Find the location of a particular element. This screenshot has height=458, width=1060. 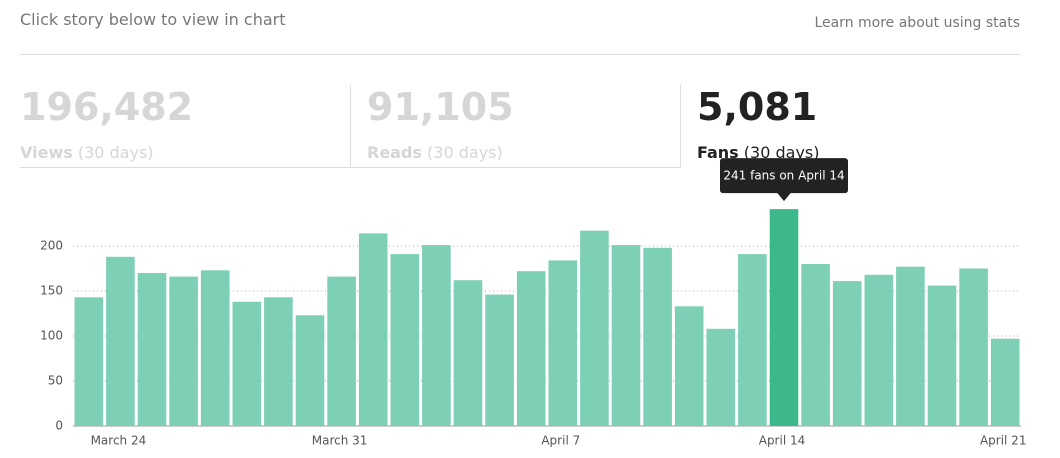

stat-tab: 196,482 Views (30 days) is located at coordinates (185, 126).